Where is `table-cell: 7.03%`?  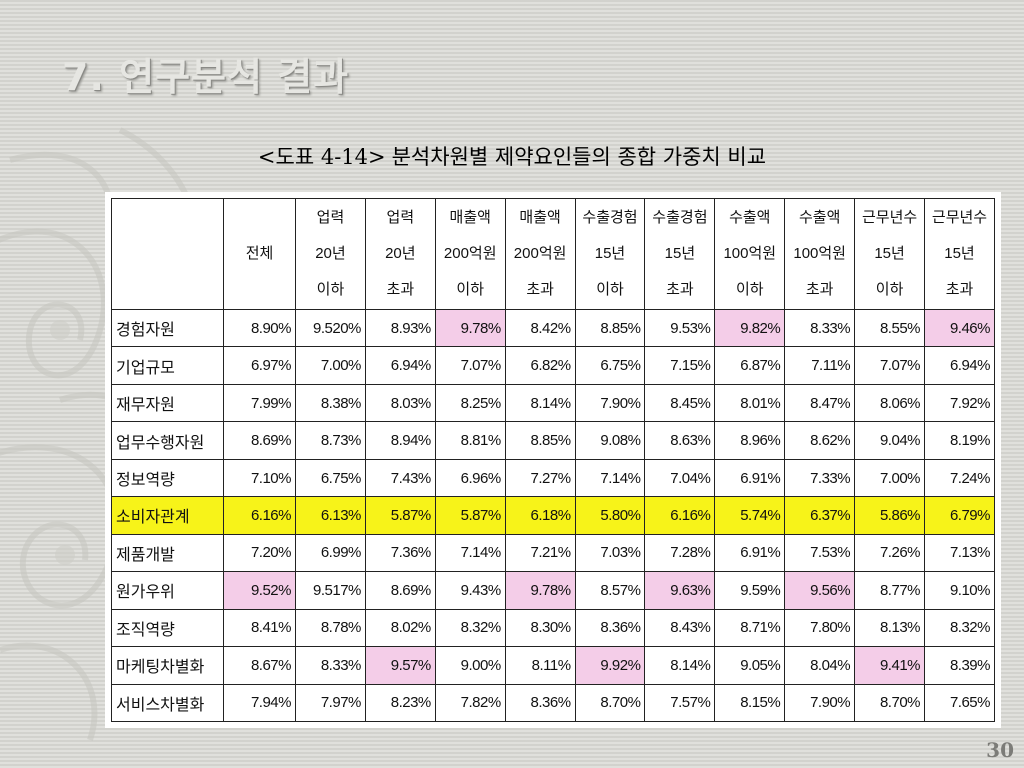 table-cell: 7.03% is located at coordinates (610, 553).